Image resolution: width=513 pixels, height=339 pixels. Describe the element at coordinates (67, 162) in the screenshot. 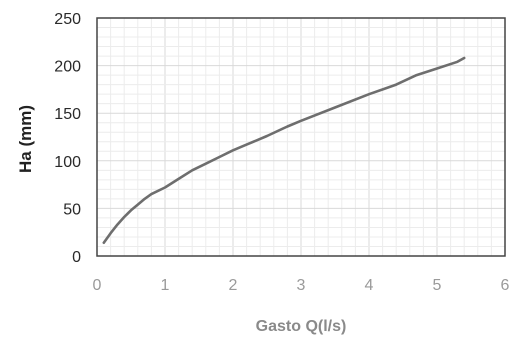

I see `y-tick-label: 100` at that location.